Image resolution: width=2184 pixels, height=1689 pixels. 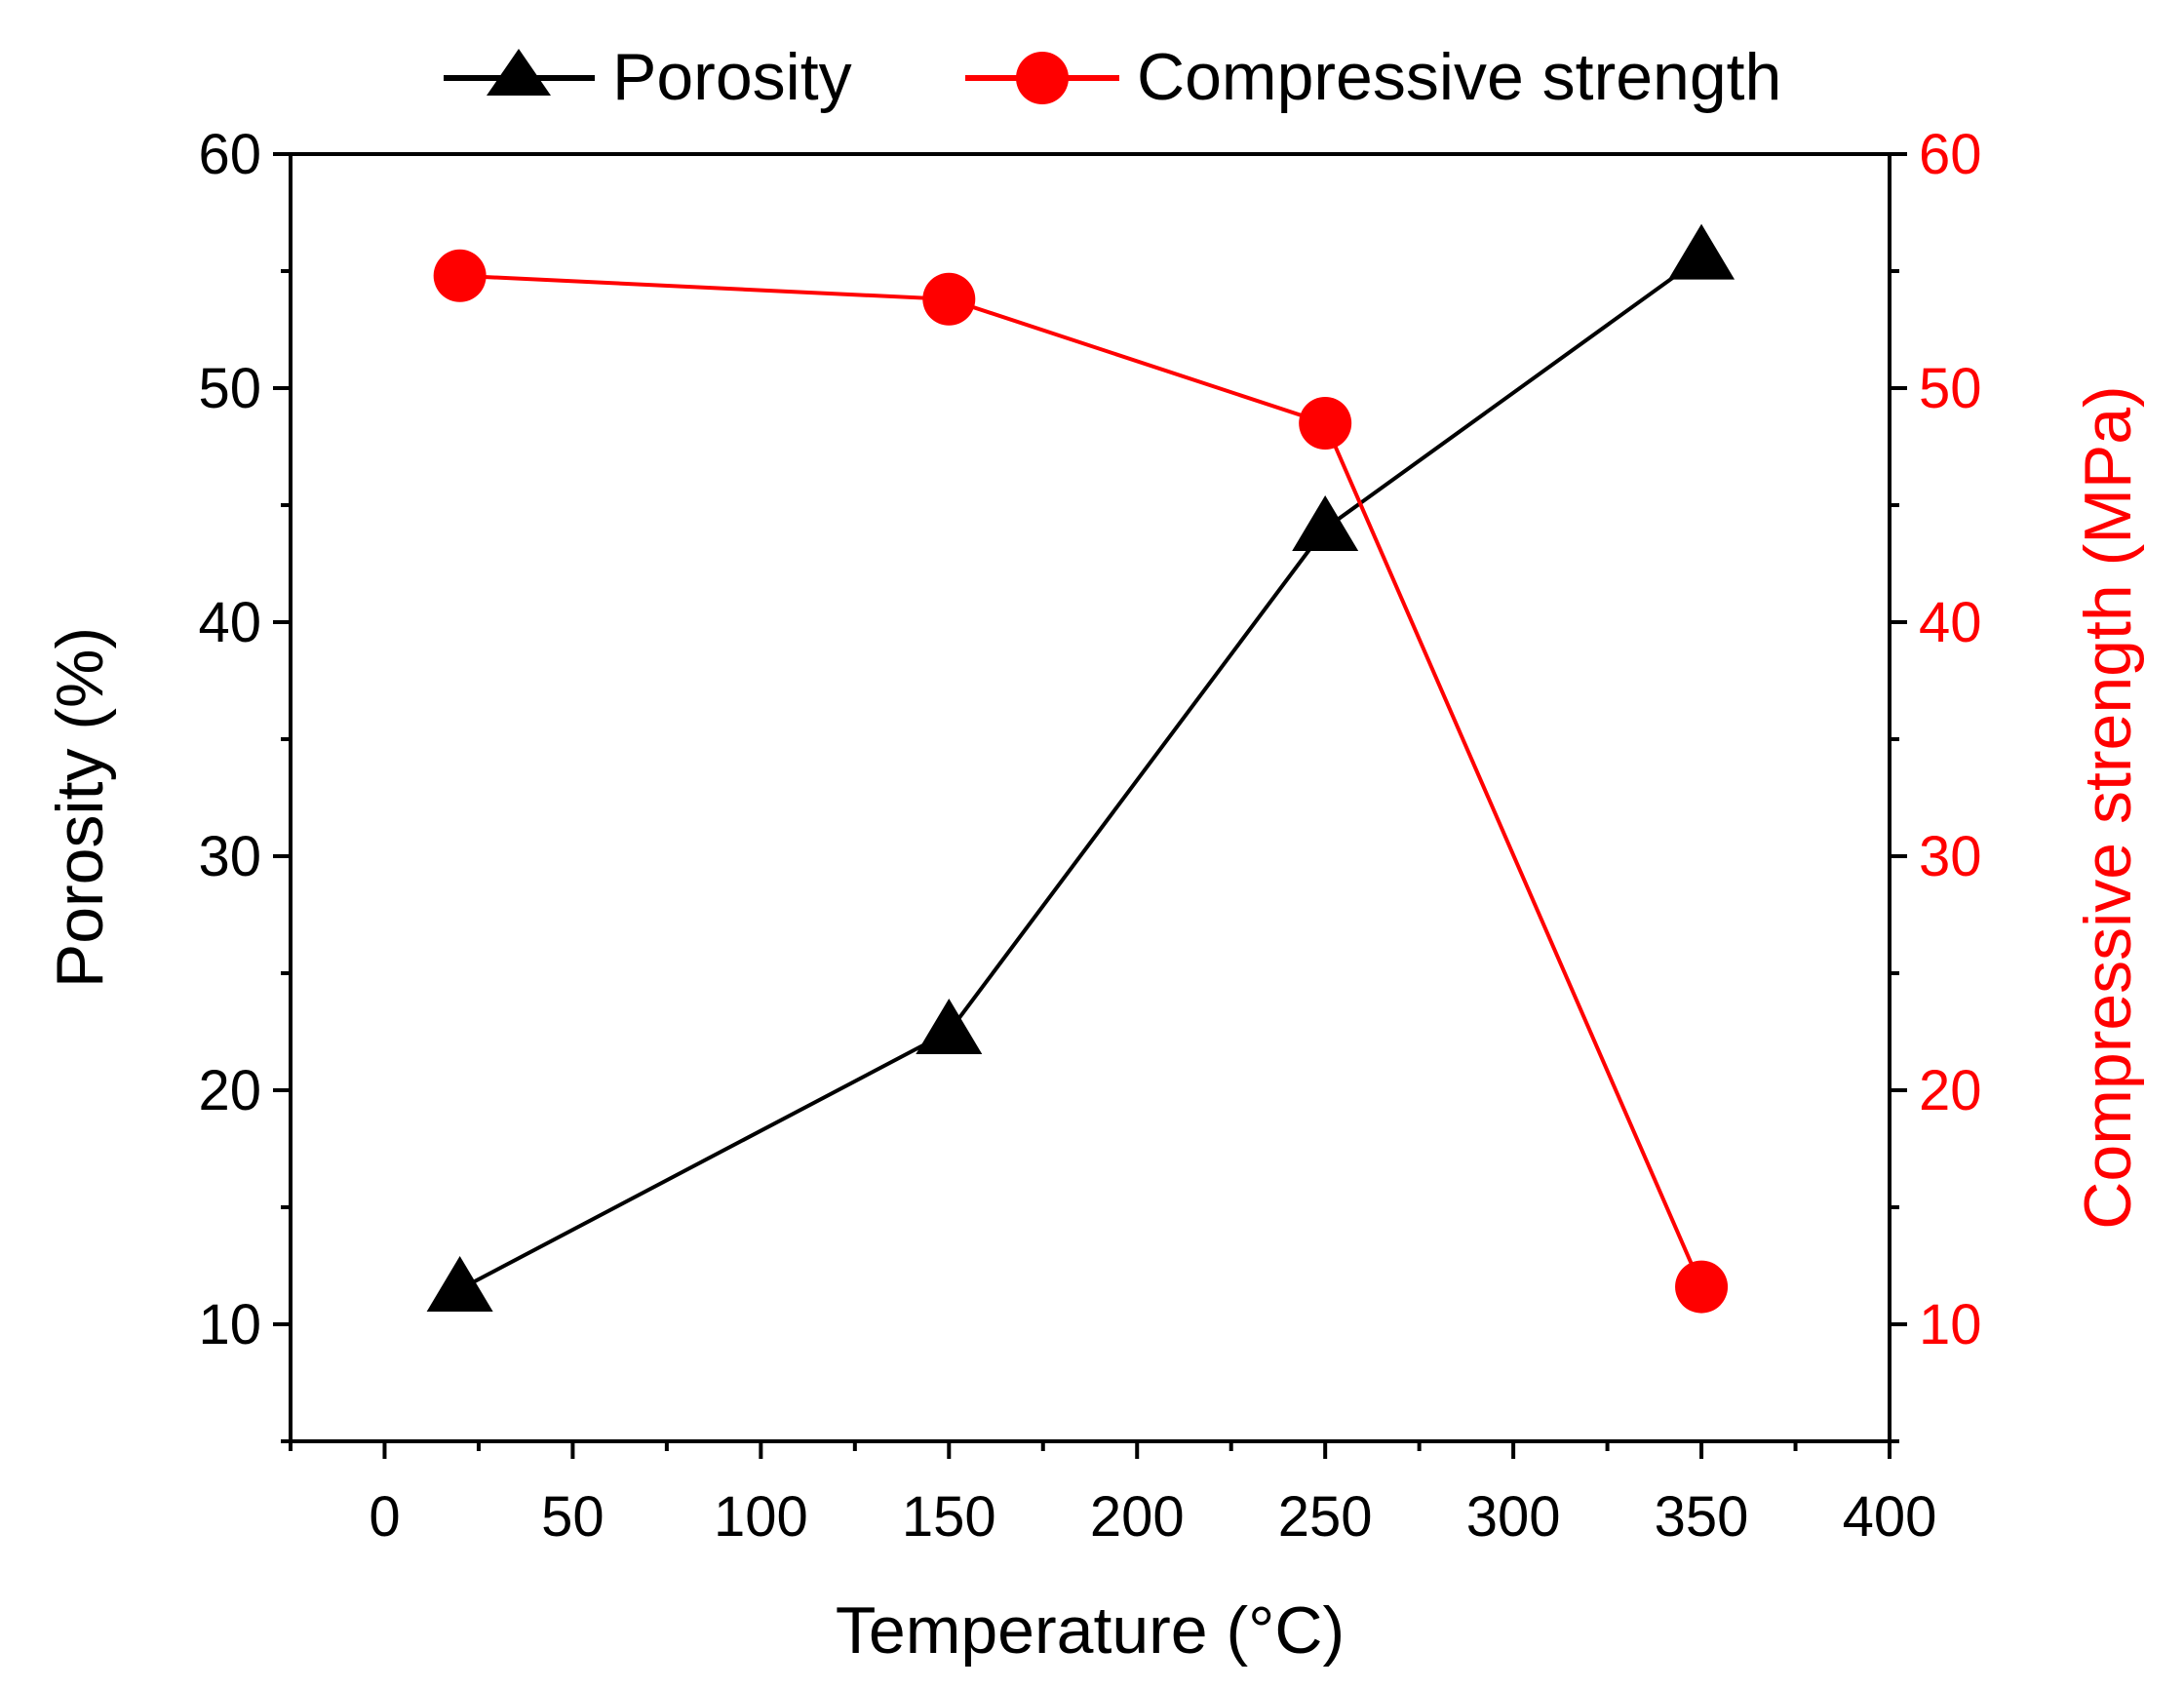 What do you see at coordinates (1042, 78) in the screenshot?
I see `legend-marker-circle-icon` at bounding box center [1042, 78].